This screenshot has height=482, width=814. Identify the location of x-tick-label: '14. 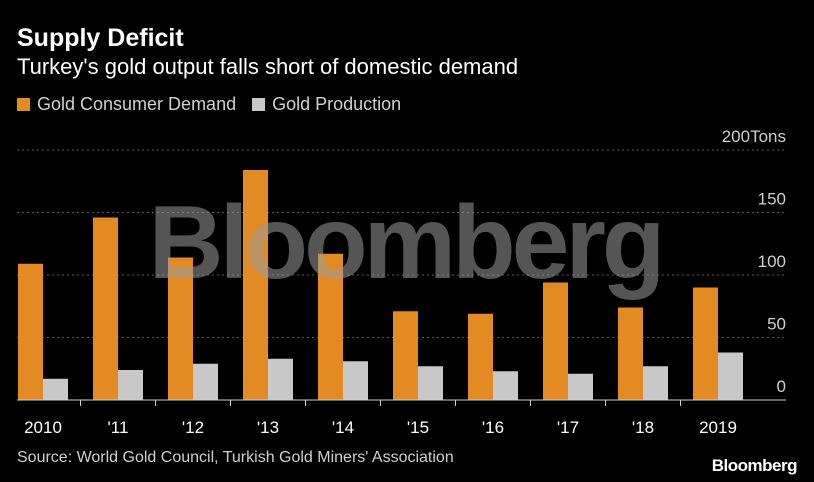
(343, 427).